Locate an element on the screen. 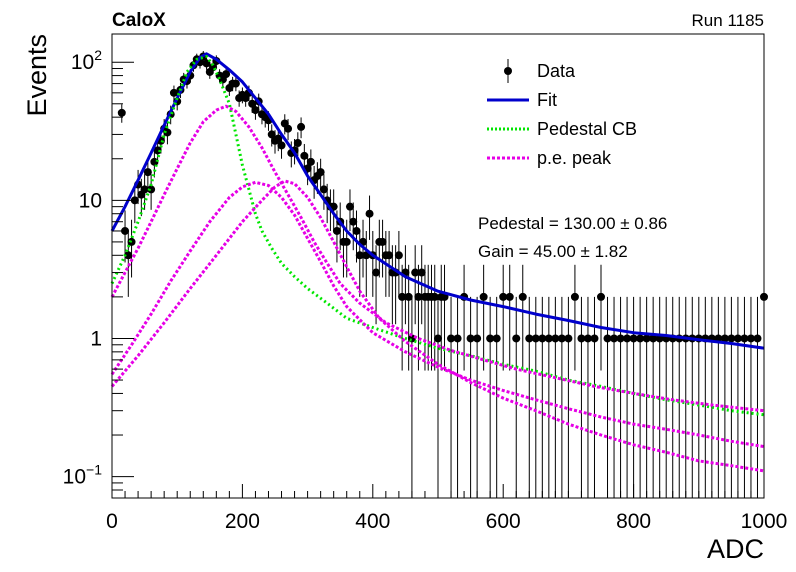 The height and width of the screenshot is (572, 796). y-tick-label: 10 is located at coordinates (90, 200).